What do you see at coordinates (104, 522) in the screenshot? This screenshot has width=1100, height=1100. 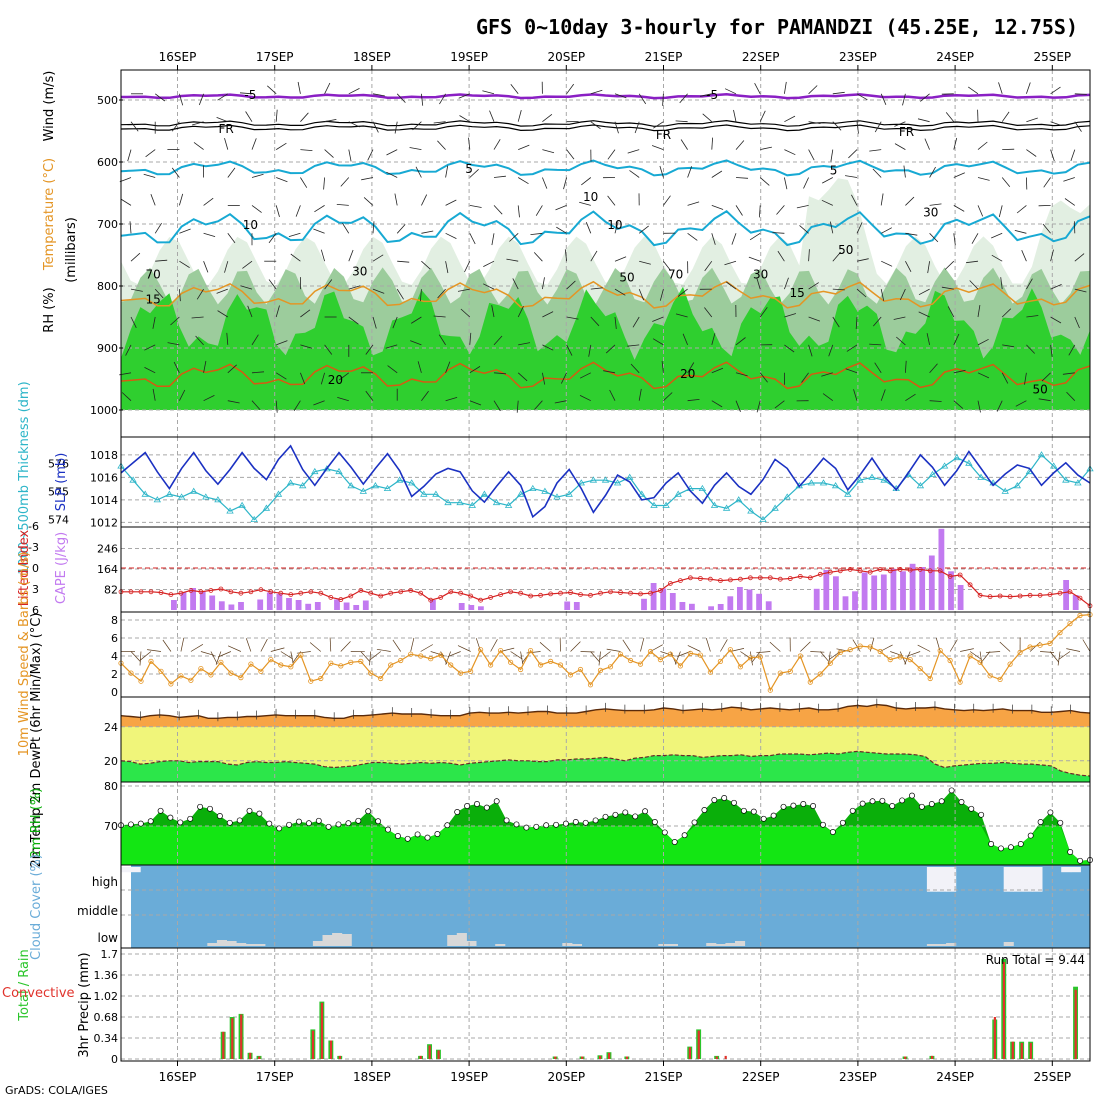 I see `slp-tick-label: 1012` at bounding box center [104, 522].